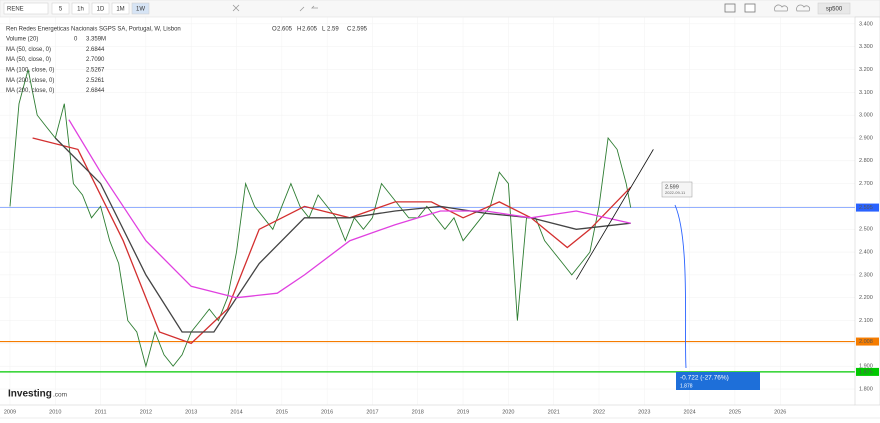 The image size is (880, 423). I want to click on price-tag-label: 2.008, so click(866, 342).